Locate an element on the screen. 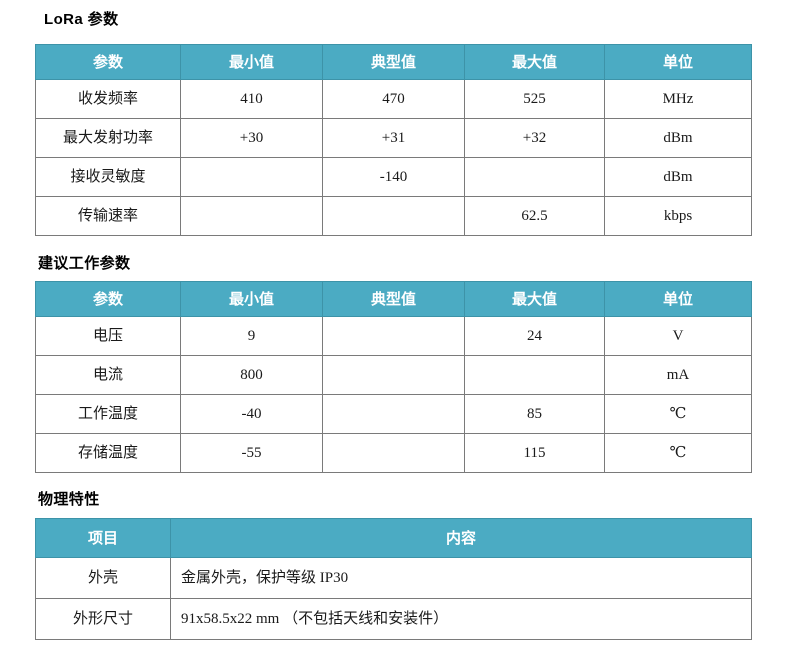  table-row: 电压 9 24 V is located at coordinates (393, 336).